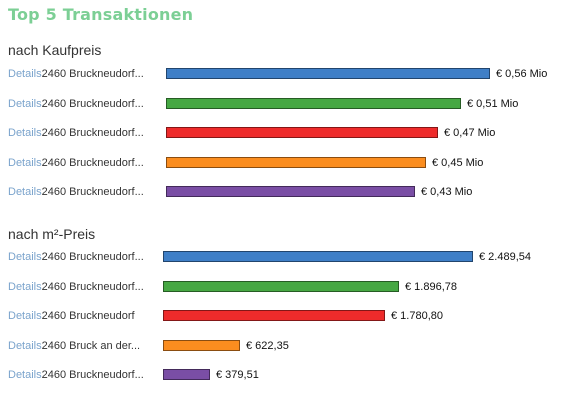 This screenshot has width=578, height=408. Describe the element at coordinates (458, 162) in the screenshot. I see `data-label: € 0,45 Mio` at that location.